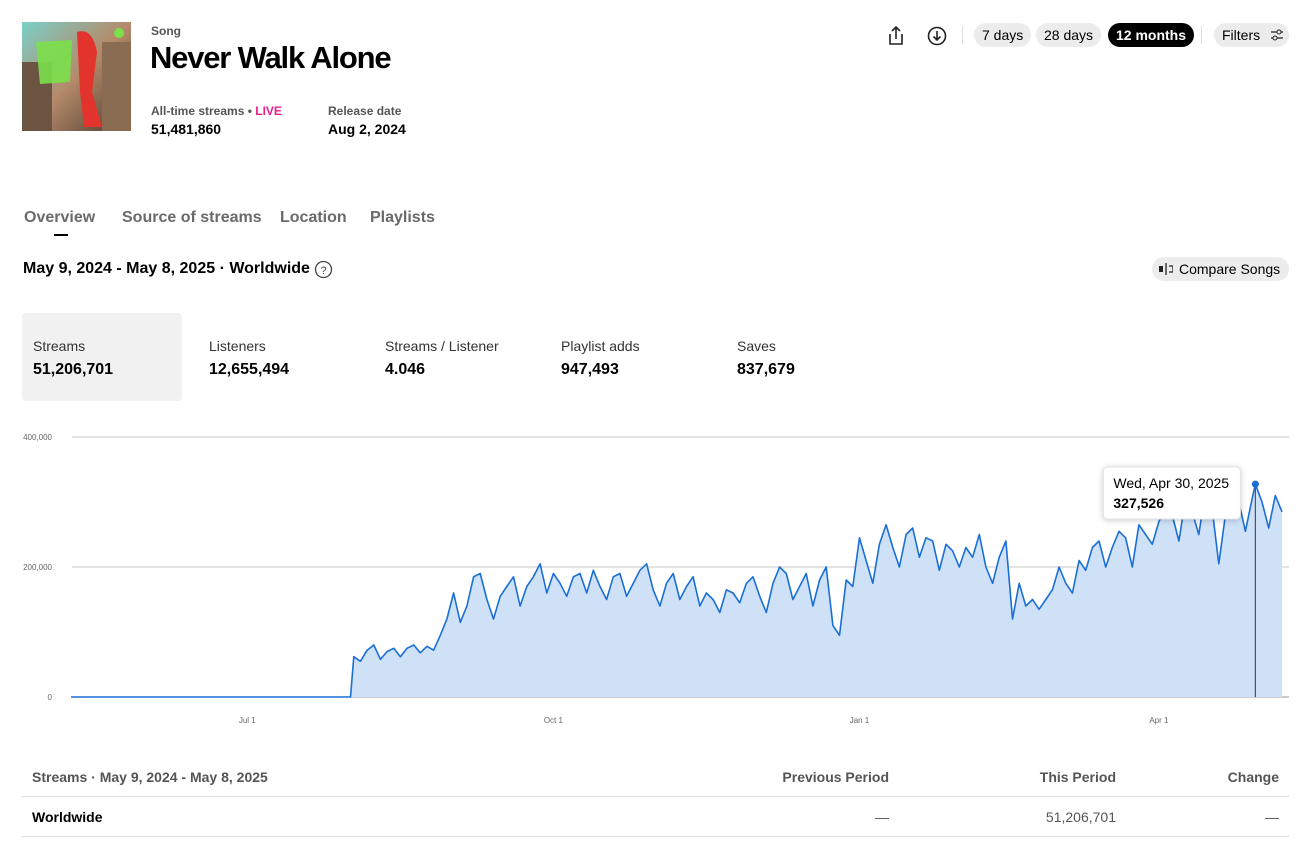 This screenshot has height=861, width=1309. What do you see at coordinates (186, 129) in the screenshot?
I see `alltime-value: 51,481,860` at bounding box center [186, 129].